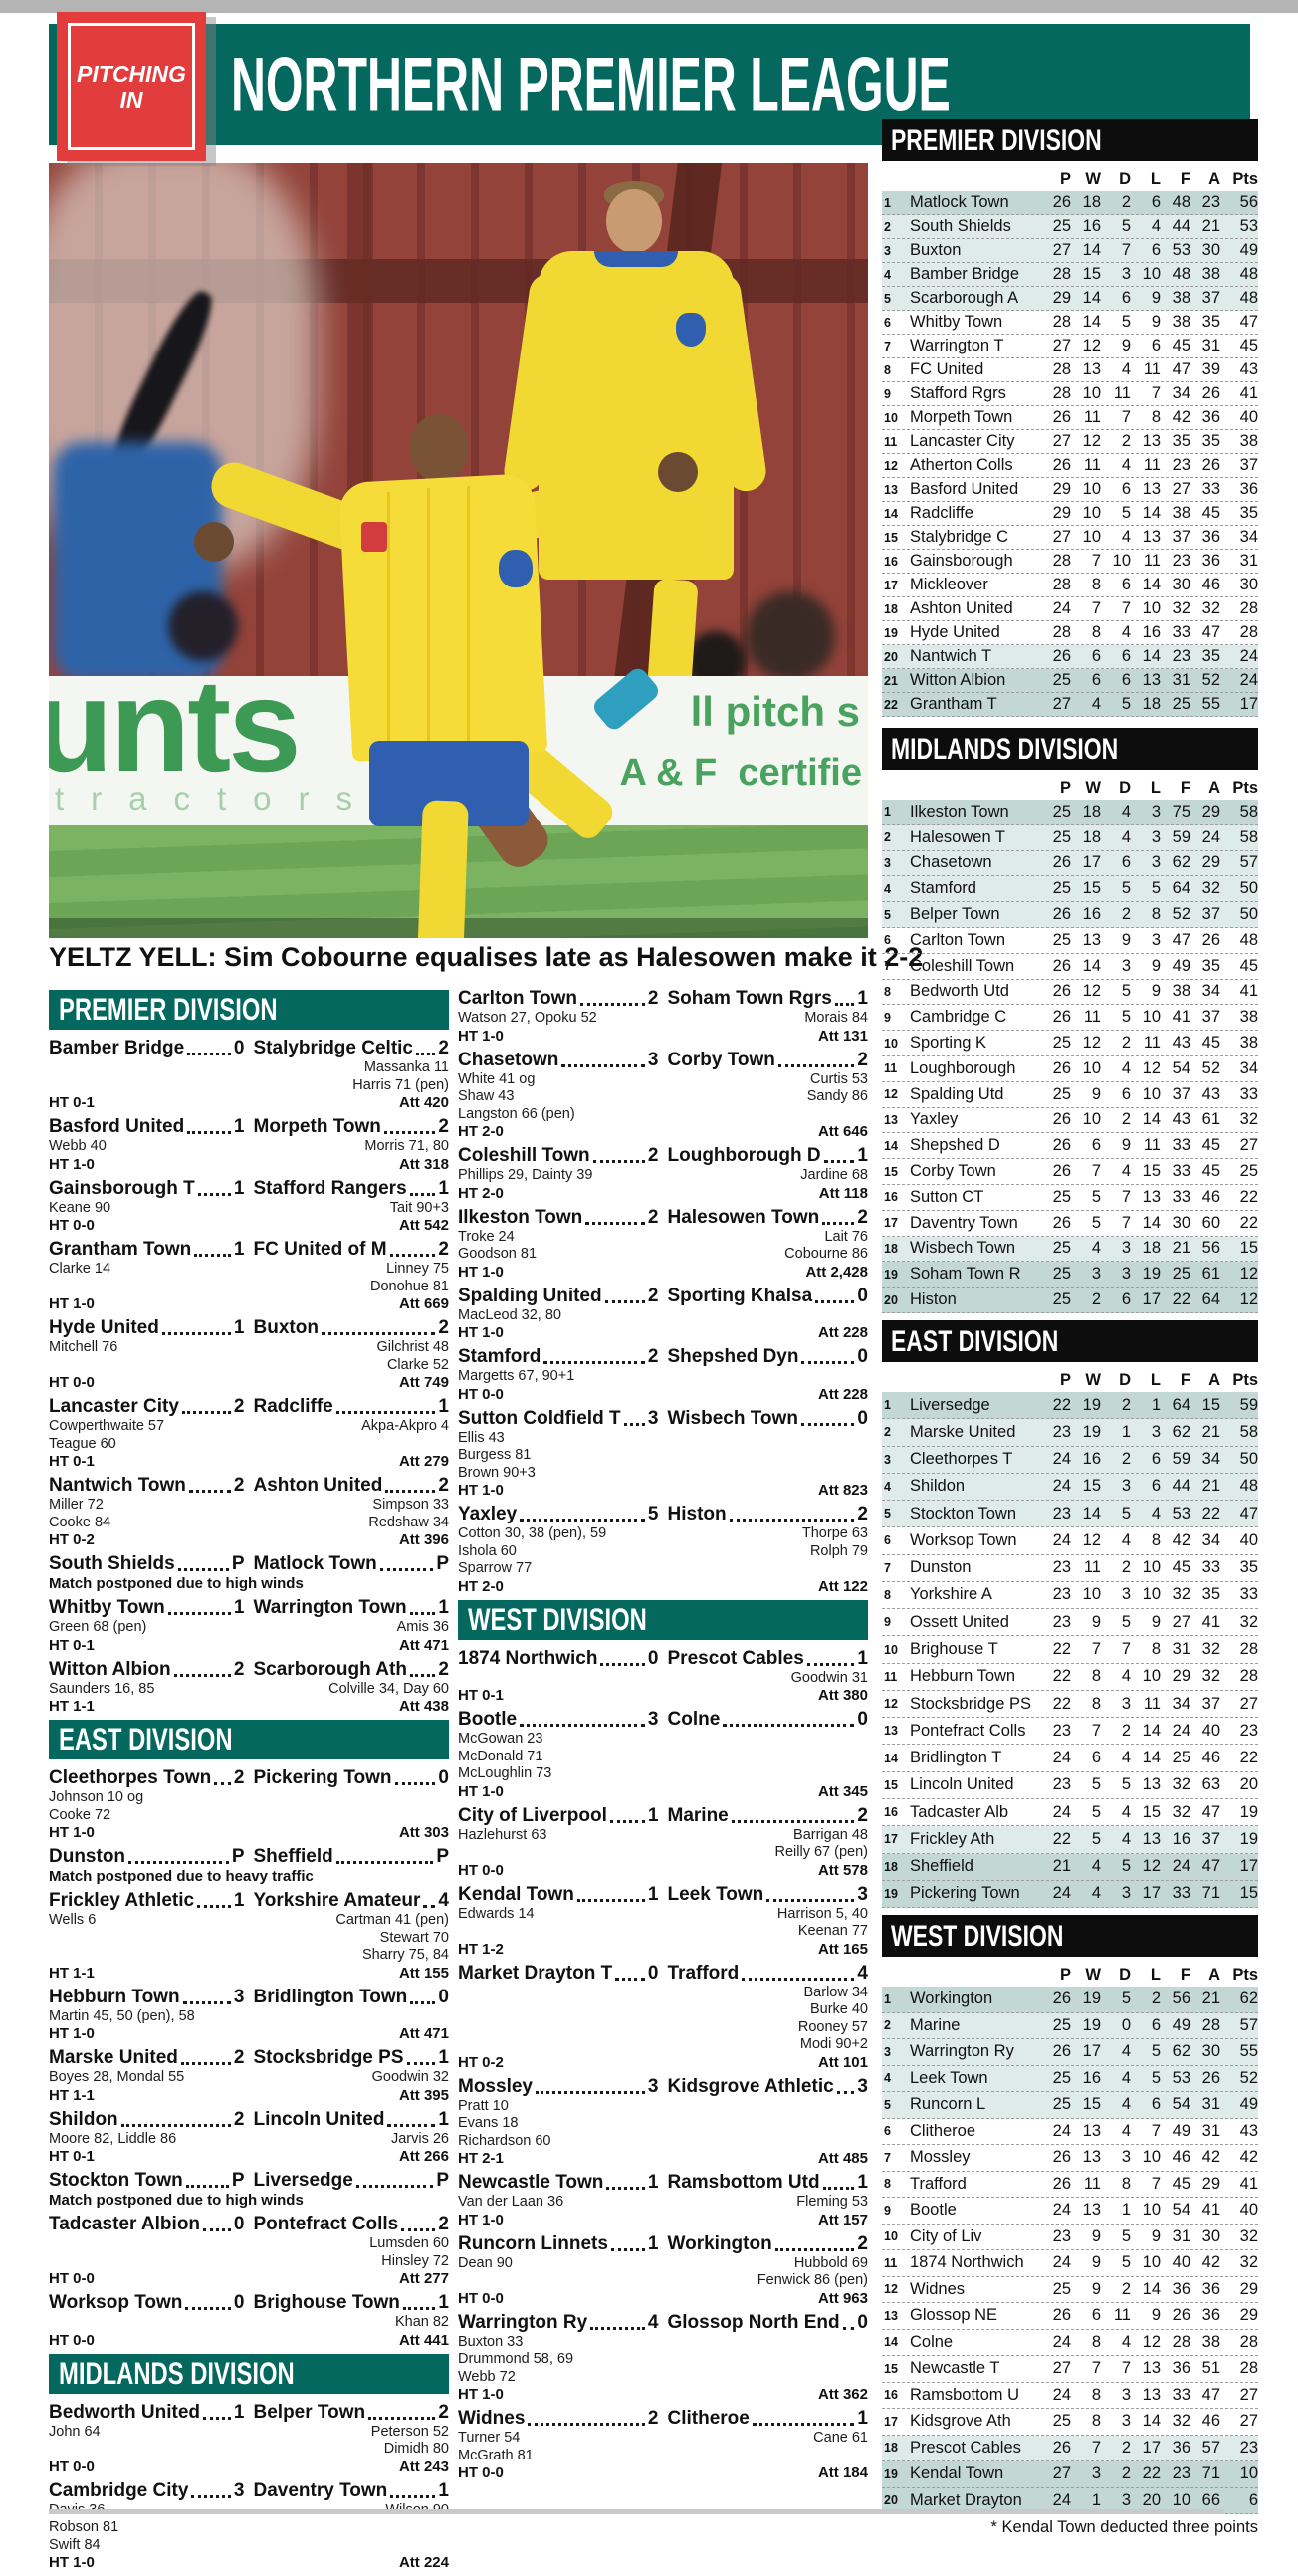 This screenshot has width=1298, height=2576. What do you see at coordinates (1211, 1145) in the screenshot?
I see `row-stat-A: 45` at bounding box center [1211, 1145].